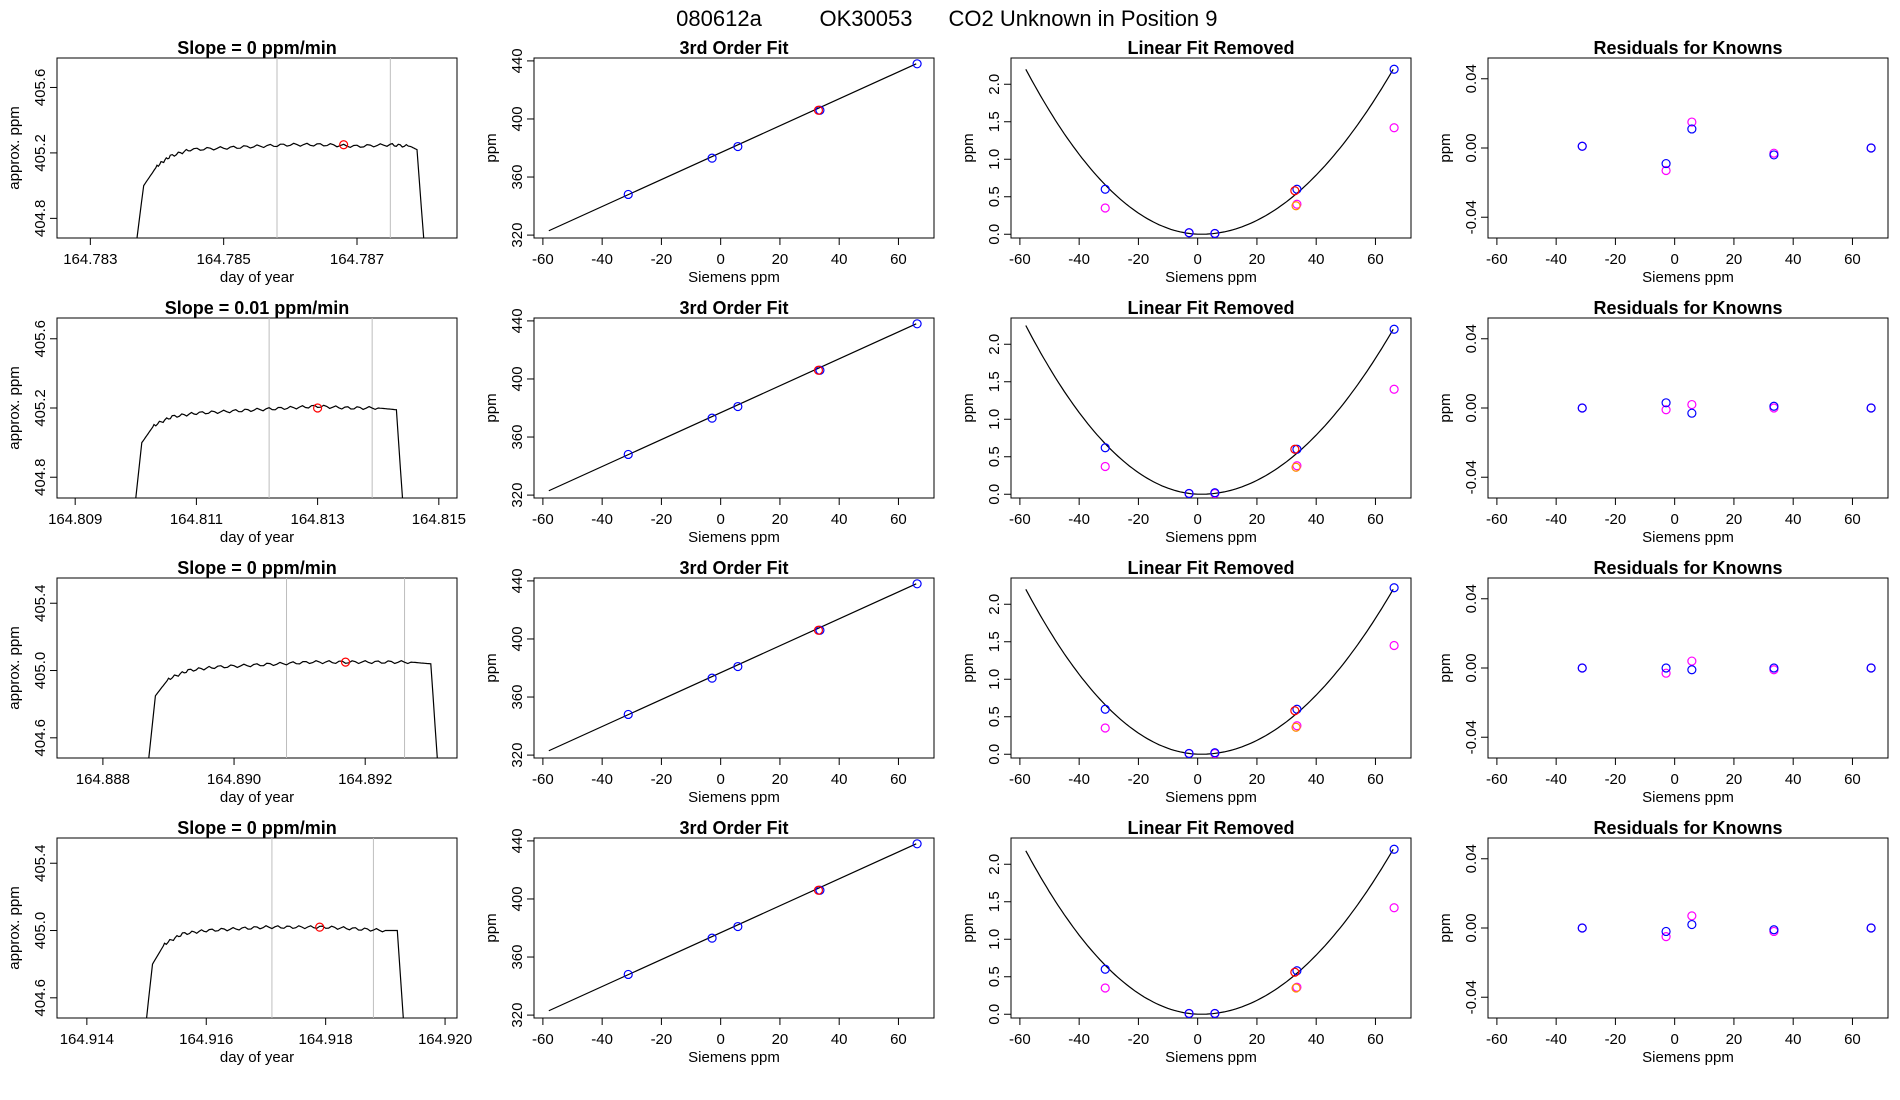  Describe the element at coordinates (517, 898) in the screenshot. I see `y-tick-label: 400` at that location.